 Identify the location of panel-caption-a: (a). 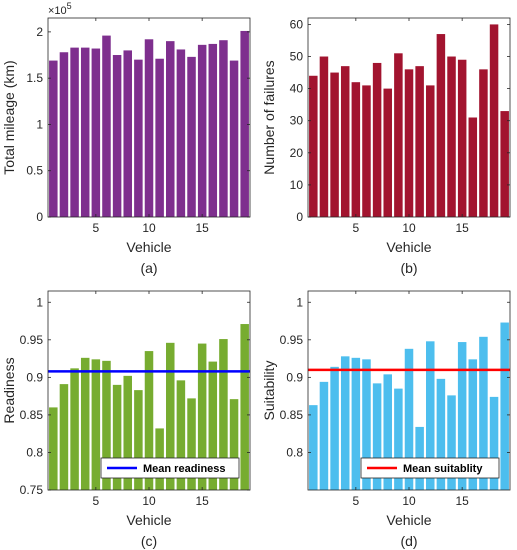
(148, 268).